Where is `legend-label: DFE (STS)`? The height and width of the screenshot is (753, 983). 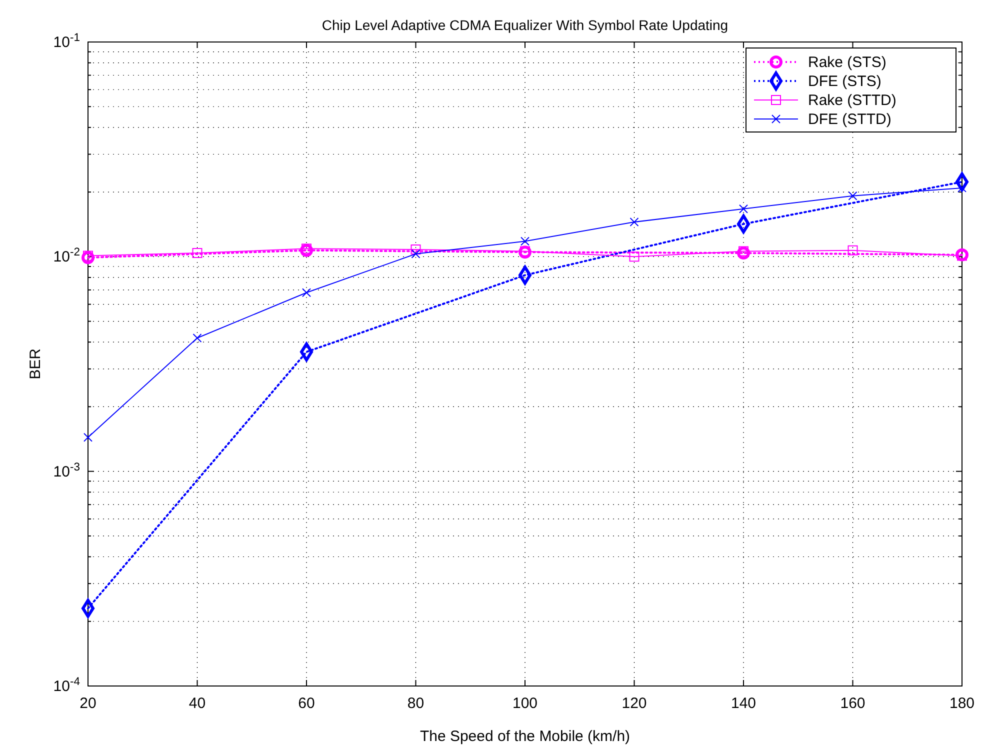 legend-label: DFE (STS) is located at coordinates (845, 81).